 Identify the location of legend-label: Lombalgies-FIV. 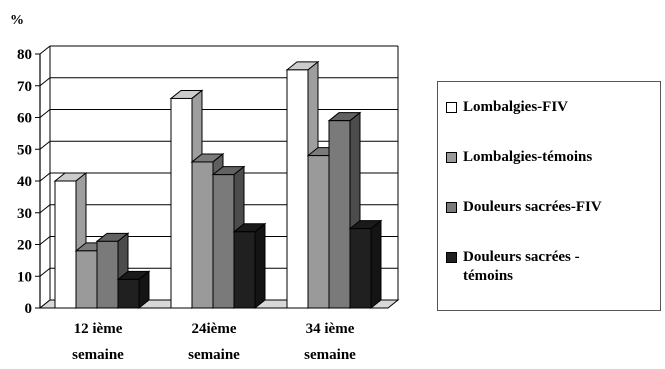
(515, 107).